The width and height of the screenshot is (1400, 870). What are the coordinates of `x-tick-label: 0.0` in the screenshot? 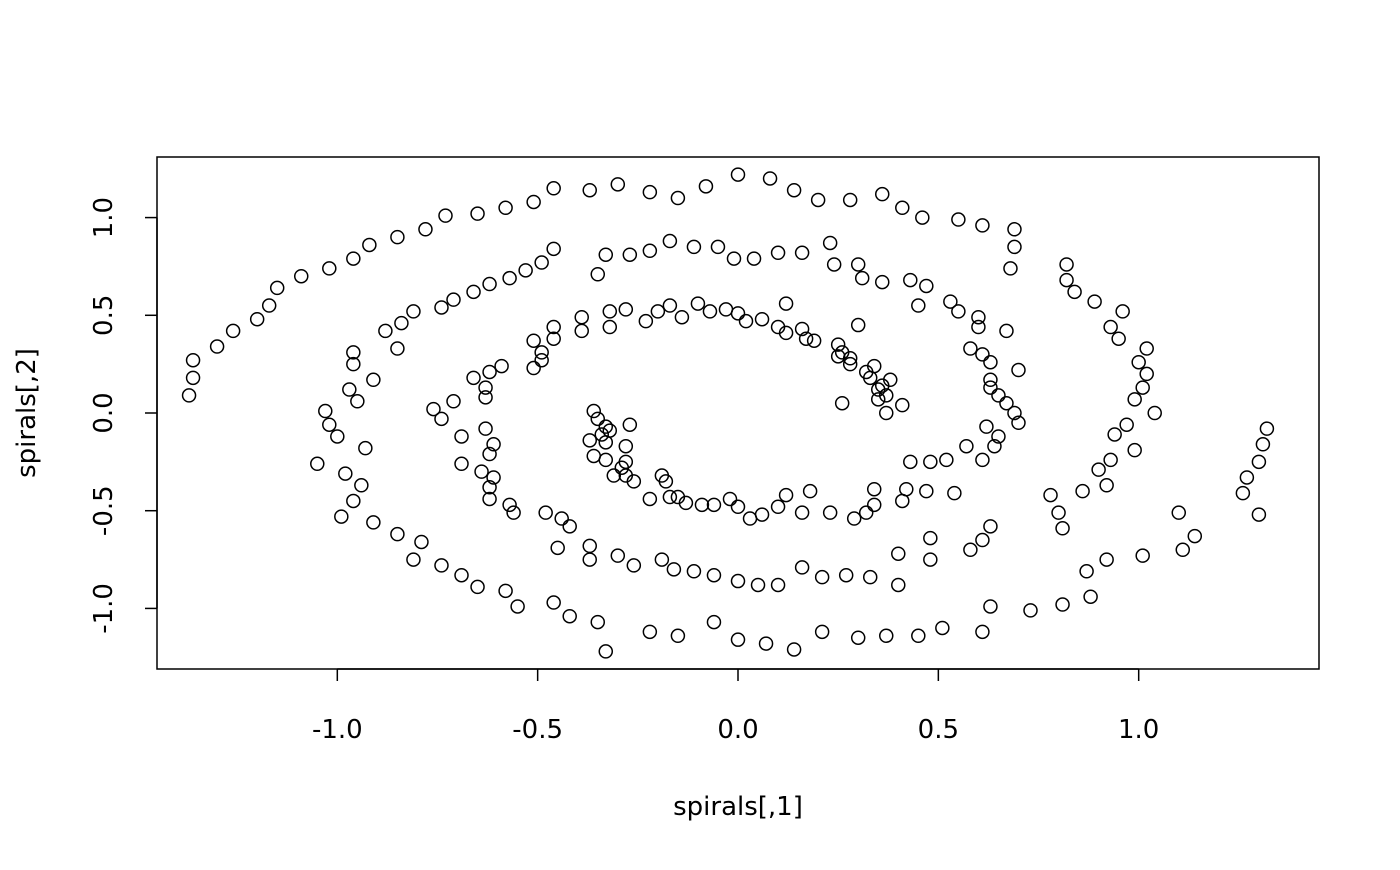 It's located at (737, 730).